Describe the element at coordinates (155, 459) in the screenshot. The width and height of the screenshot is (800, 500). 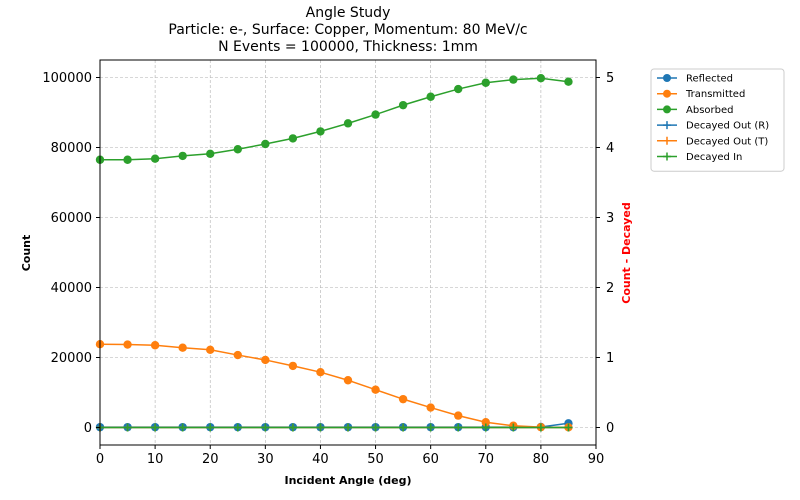
I see `x-tick-label: 10` at that location.